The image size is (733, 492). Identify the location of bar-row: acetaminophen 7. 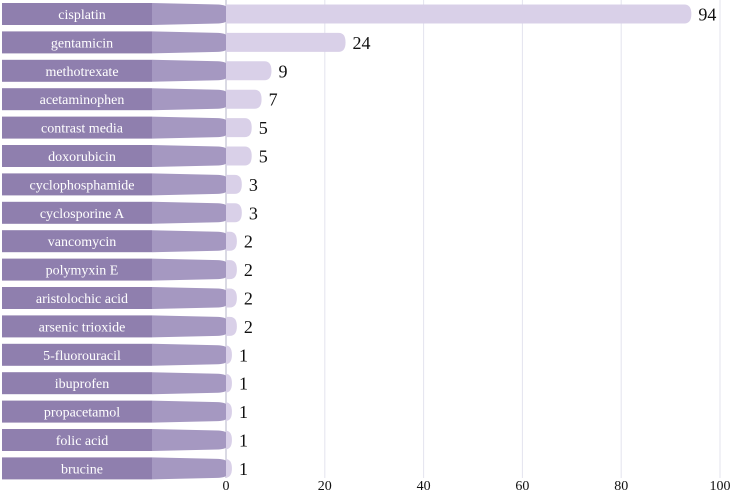
(140, 99).